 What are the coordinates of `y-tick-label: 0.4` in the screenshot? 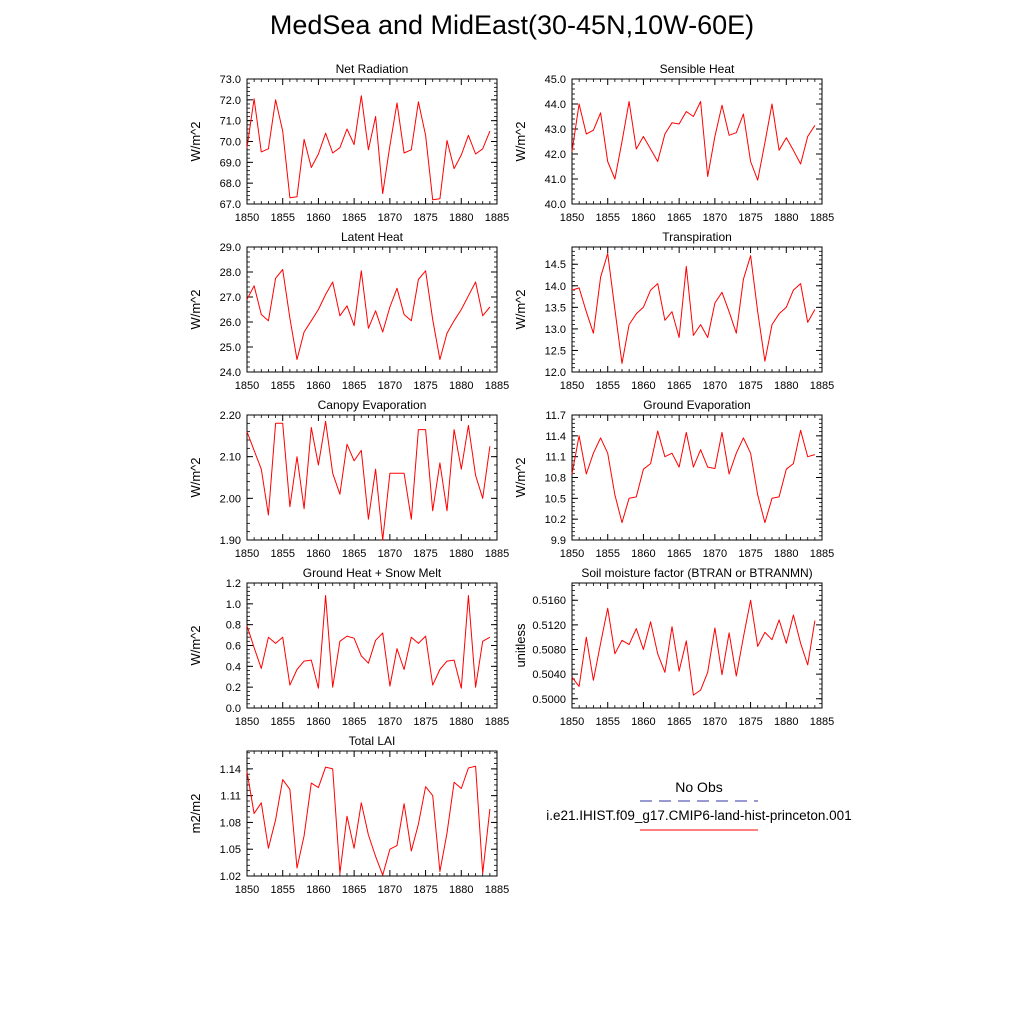 It's located at (233, 667).